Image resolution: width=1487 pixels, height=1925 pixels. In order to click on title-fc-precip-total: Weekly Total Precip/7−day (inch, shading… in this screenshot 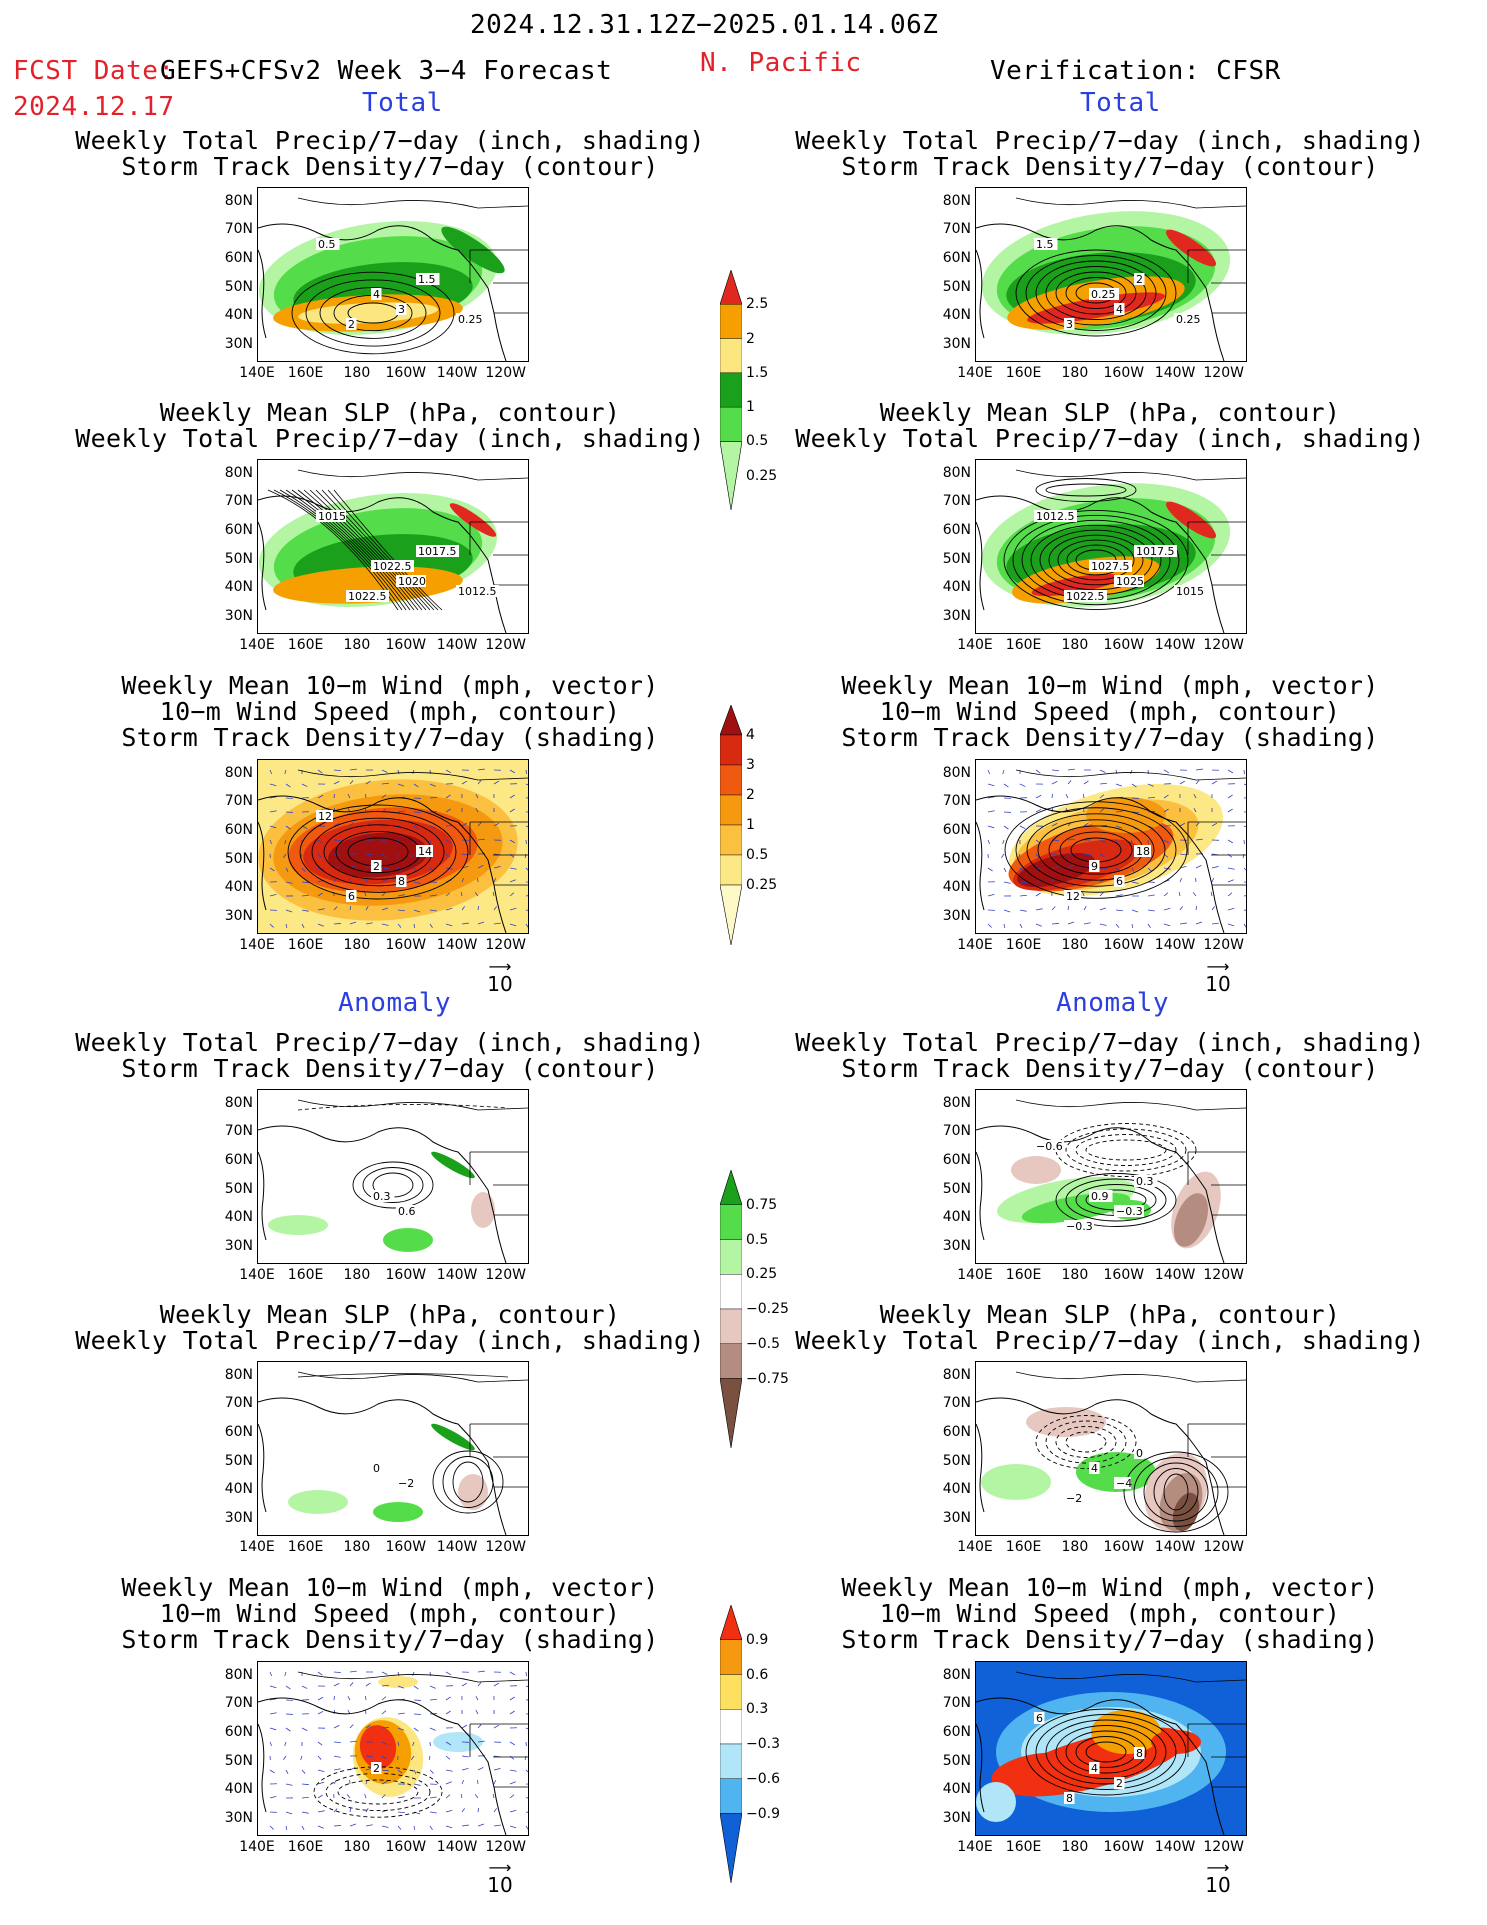, I will do `click(390, 153)`.